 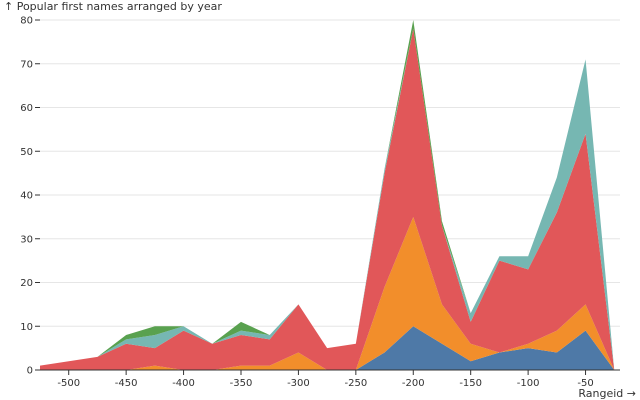 I want to click on x-tick-label: -500, so click(x=68, y=383).